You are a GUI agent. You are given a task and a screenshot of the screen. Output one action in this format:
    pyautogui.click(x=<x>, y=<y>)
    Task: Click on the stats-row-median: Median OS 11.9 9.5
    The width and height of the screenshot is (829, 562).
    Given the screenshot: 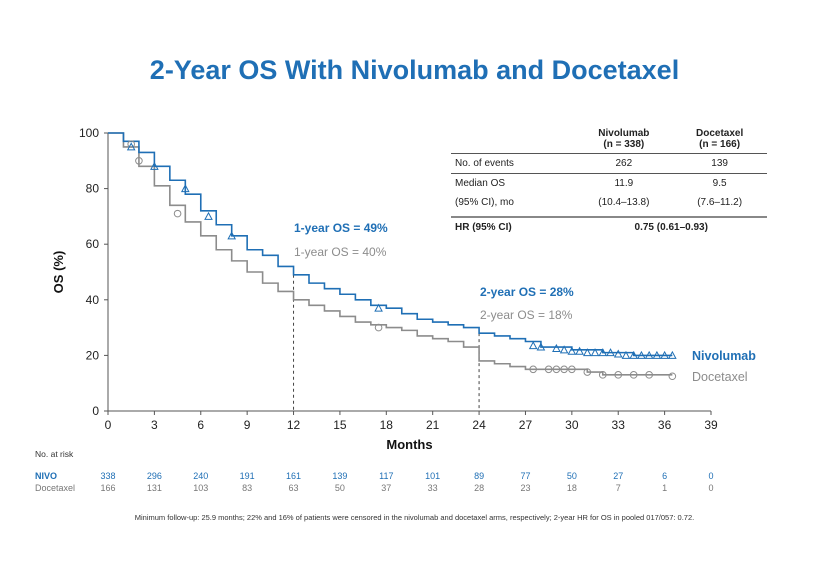 What is the action you would take?
    pyautogui.click(x=609, y=183)
    